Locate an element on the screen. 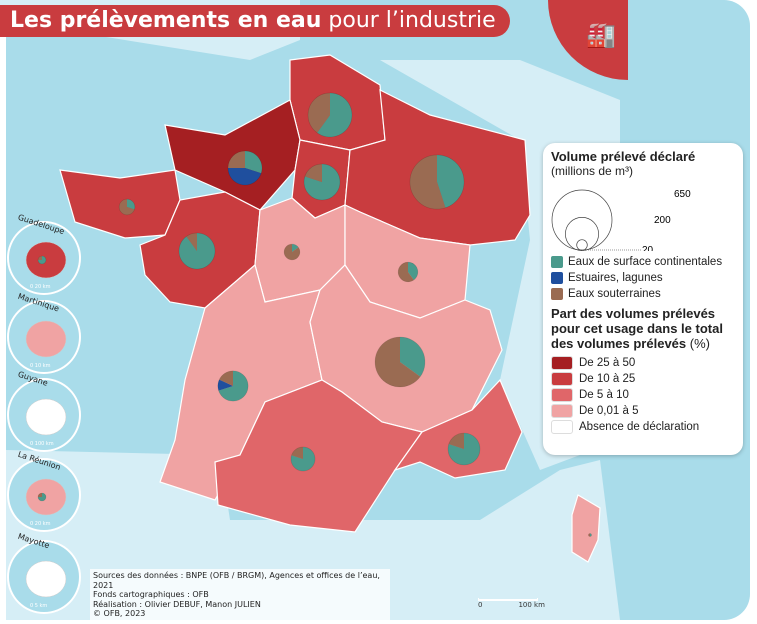 This screenshot has width=757, height=624. pie-nouvelle-aquitaine is located at coordinates (233, 386).